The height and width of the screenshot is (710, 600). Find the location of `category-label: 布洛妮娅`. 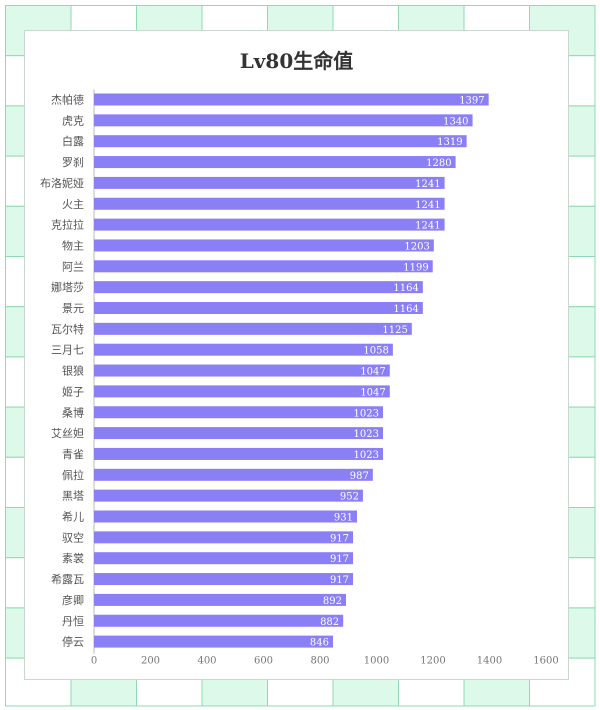

category-label: 布洛妮娅 is located at coordinates (62, 183).